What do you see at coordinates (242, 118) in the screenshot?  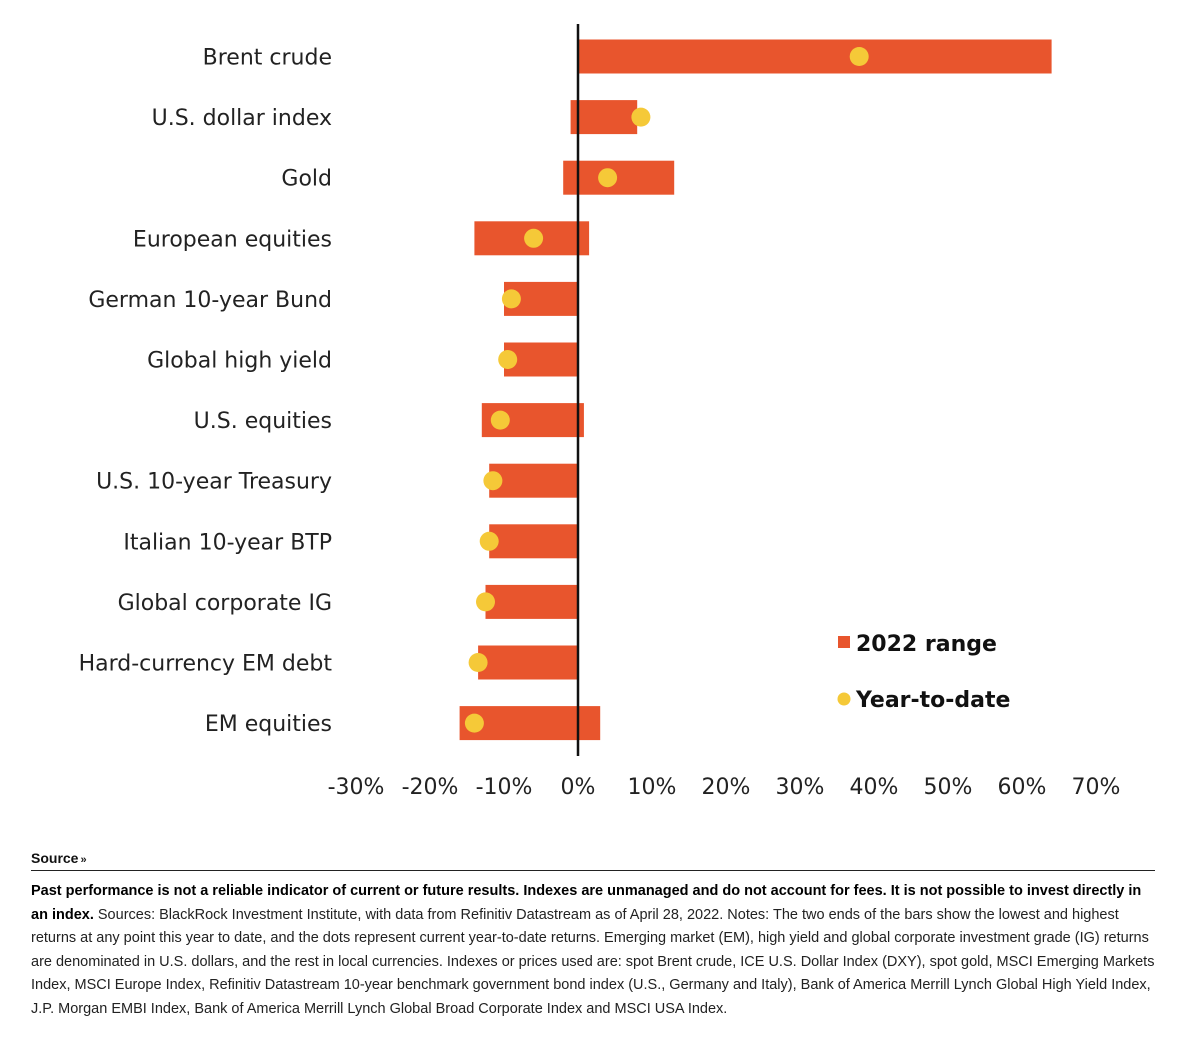 I see `category-label: U.S. dollar index` at bounding box center [242, 118].